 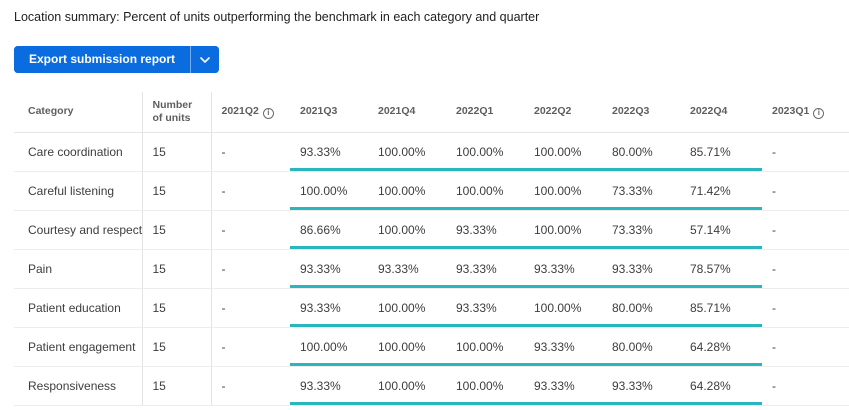 I want to click on column-header-category: Category, so click(x=78, y=112).